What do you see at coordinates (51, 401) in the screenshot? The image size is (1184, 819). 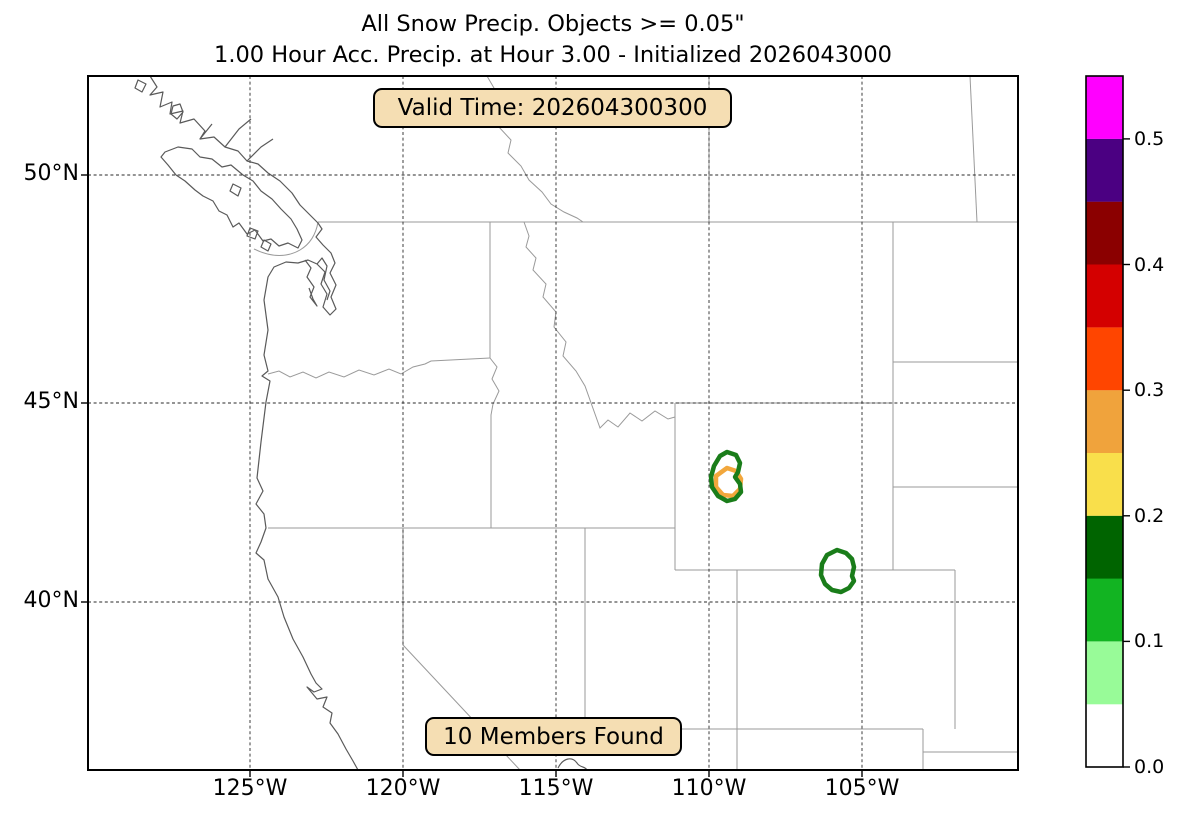 I see `y-tick-label: 45°N` at bounding box center [51, 401].